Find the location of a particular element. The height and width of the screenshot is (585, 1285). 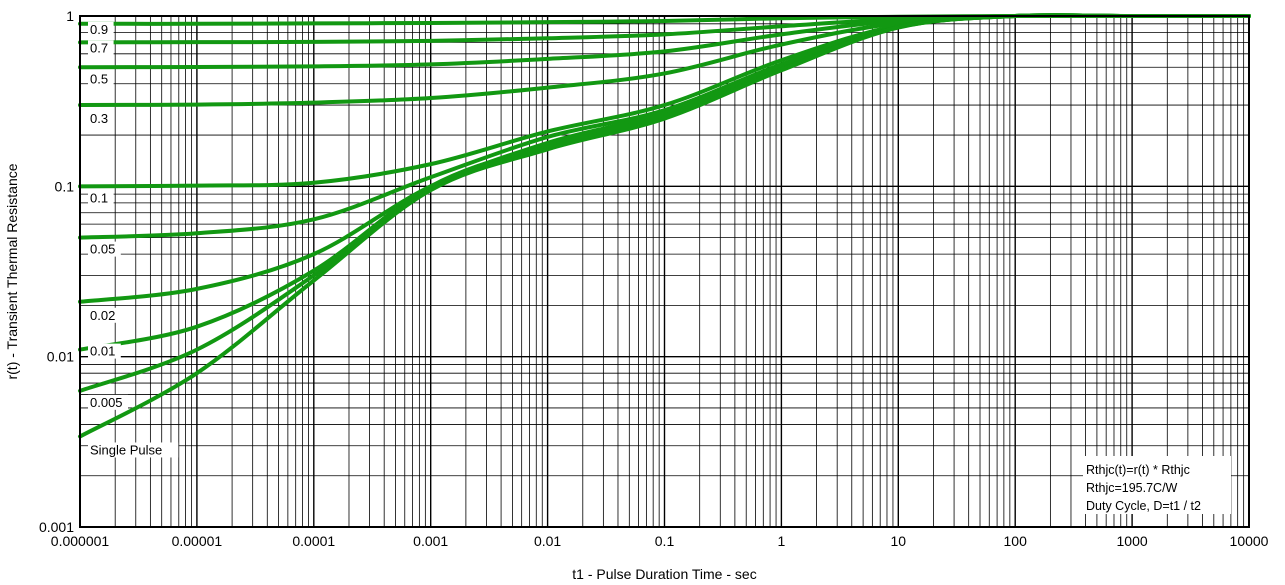

y-tick-label: 0.001 is located at coordinates (56, 527).